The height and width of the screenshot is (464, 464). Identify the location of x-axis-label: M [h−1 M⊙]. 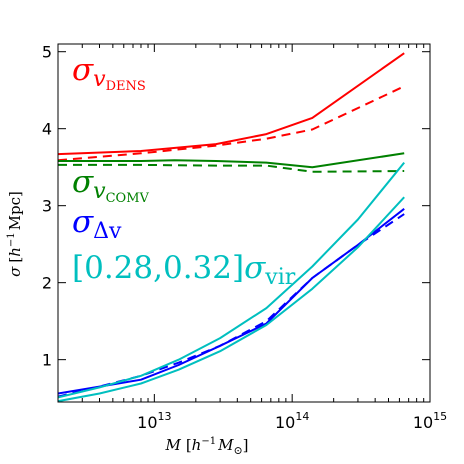
(206, 446).